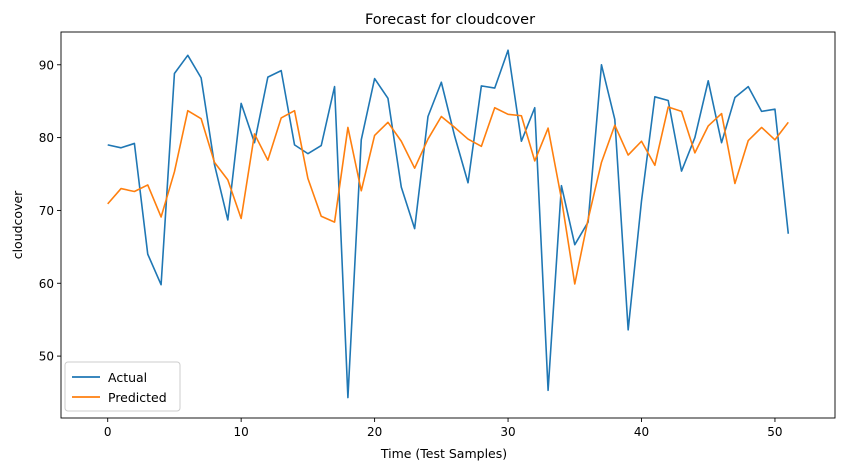 The image size is (841, 470). What do you see at coordinates (46, 211) in the screenshot?
I see `y-tick-label: 70` at bounding box center [46, 211].